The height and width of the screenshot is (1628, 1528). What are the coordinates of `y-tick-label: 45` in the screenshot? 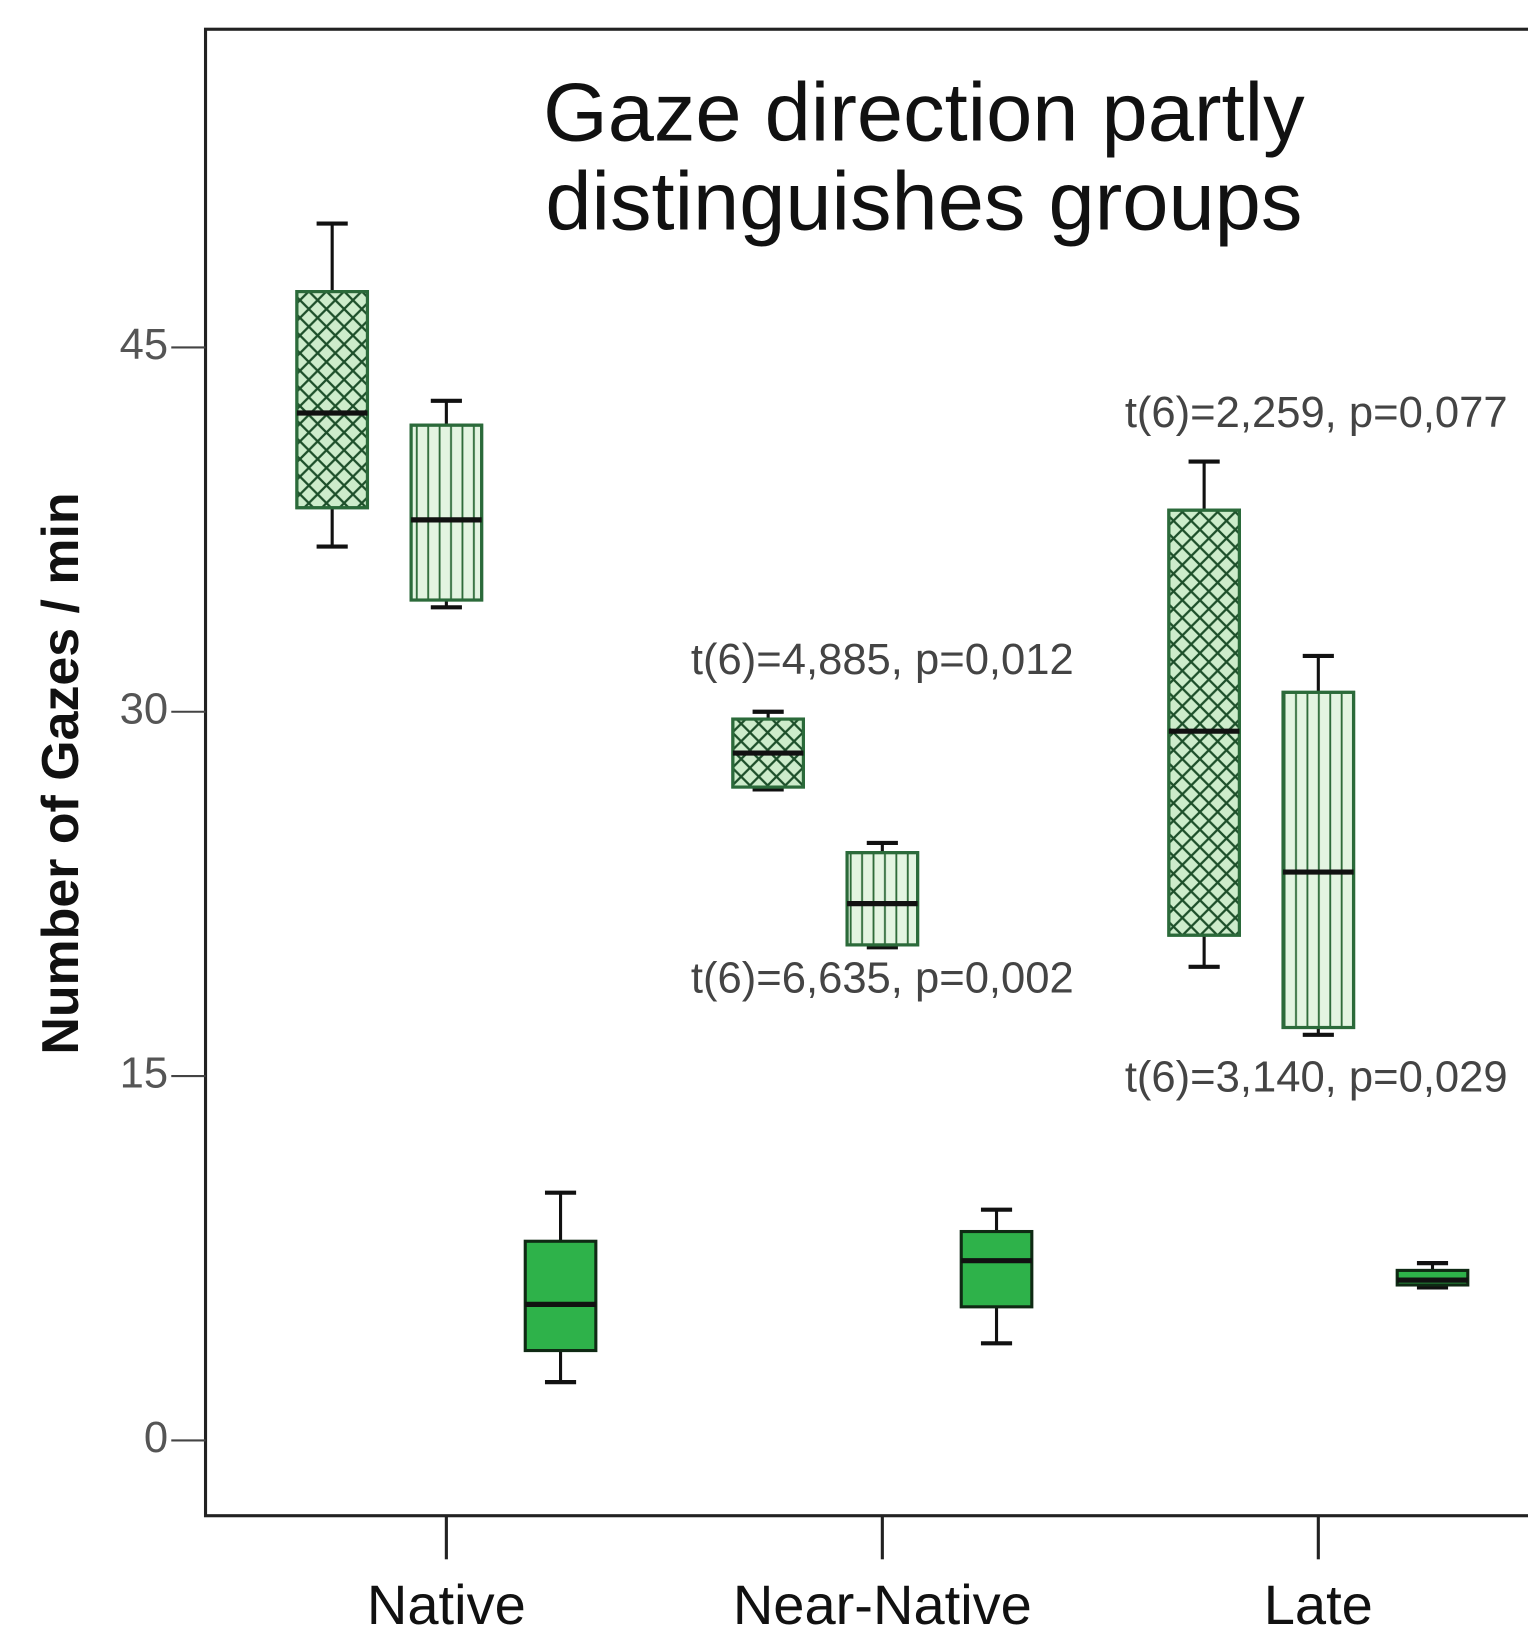 It's located at (144, 345).